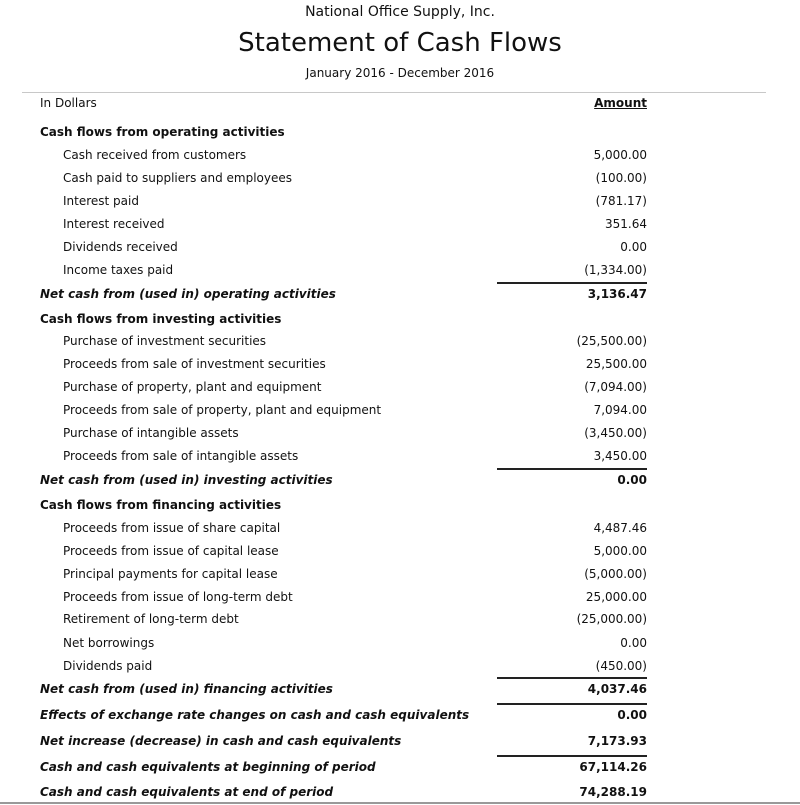 The image size is (800, 805). What do you see at coordinates (611, 619) in the screenshot?
I see `row-amount: (25,000.00)` at bounding box center [611, 619].